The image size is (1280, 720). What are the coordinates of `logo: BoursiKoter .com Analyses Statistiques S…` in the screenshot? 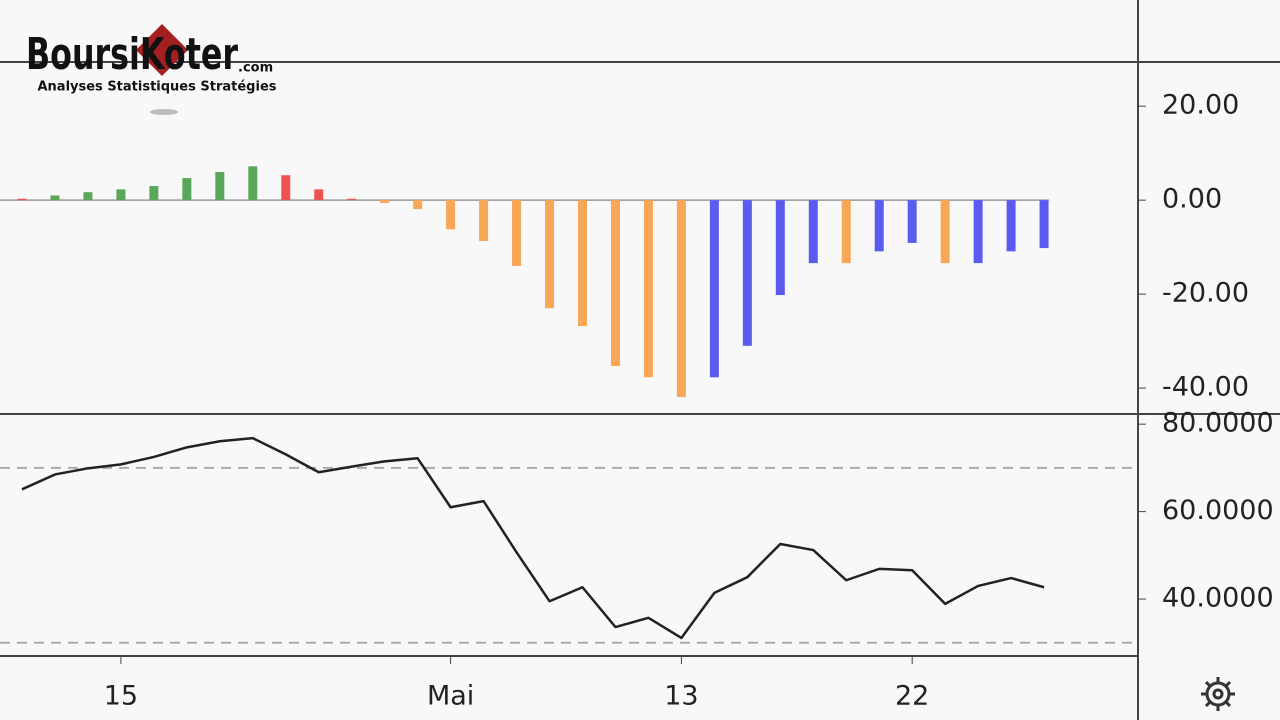 It's located at (151, 69).